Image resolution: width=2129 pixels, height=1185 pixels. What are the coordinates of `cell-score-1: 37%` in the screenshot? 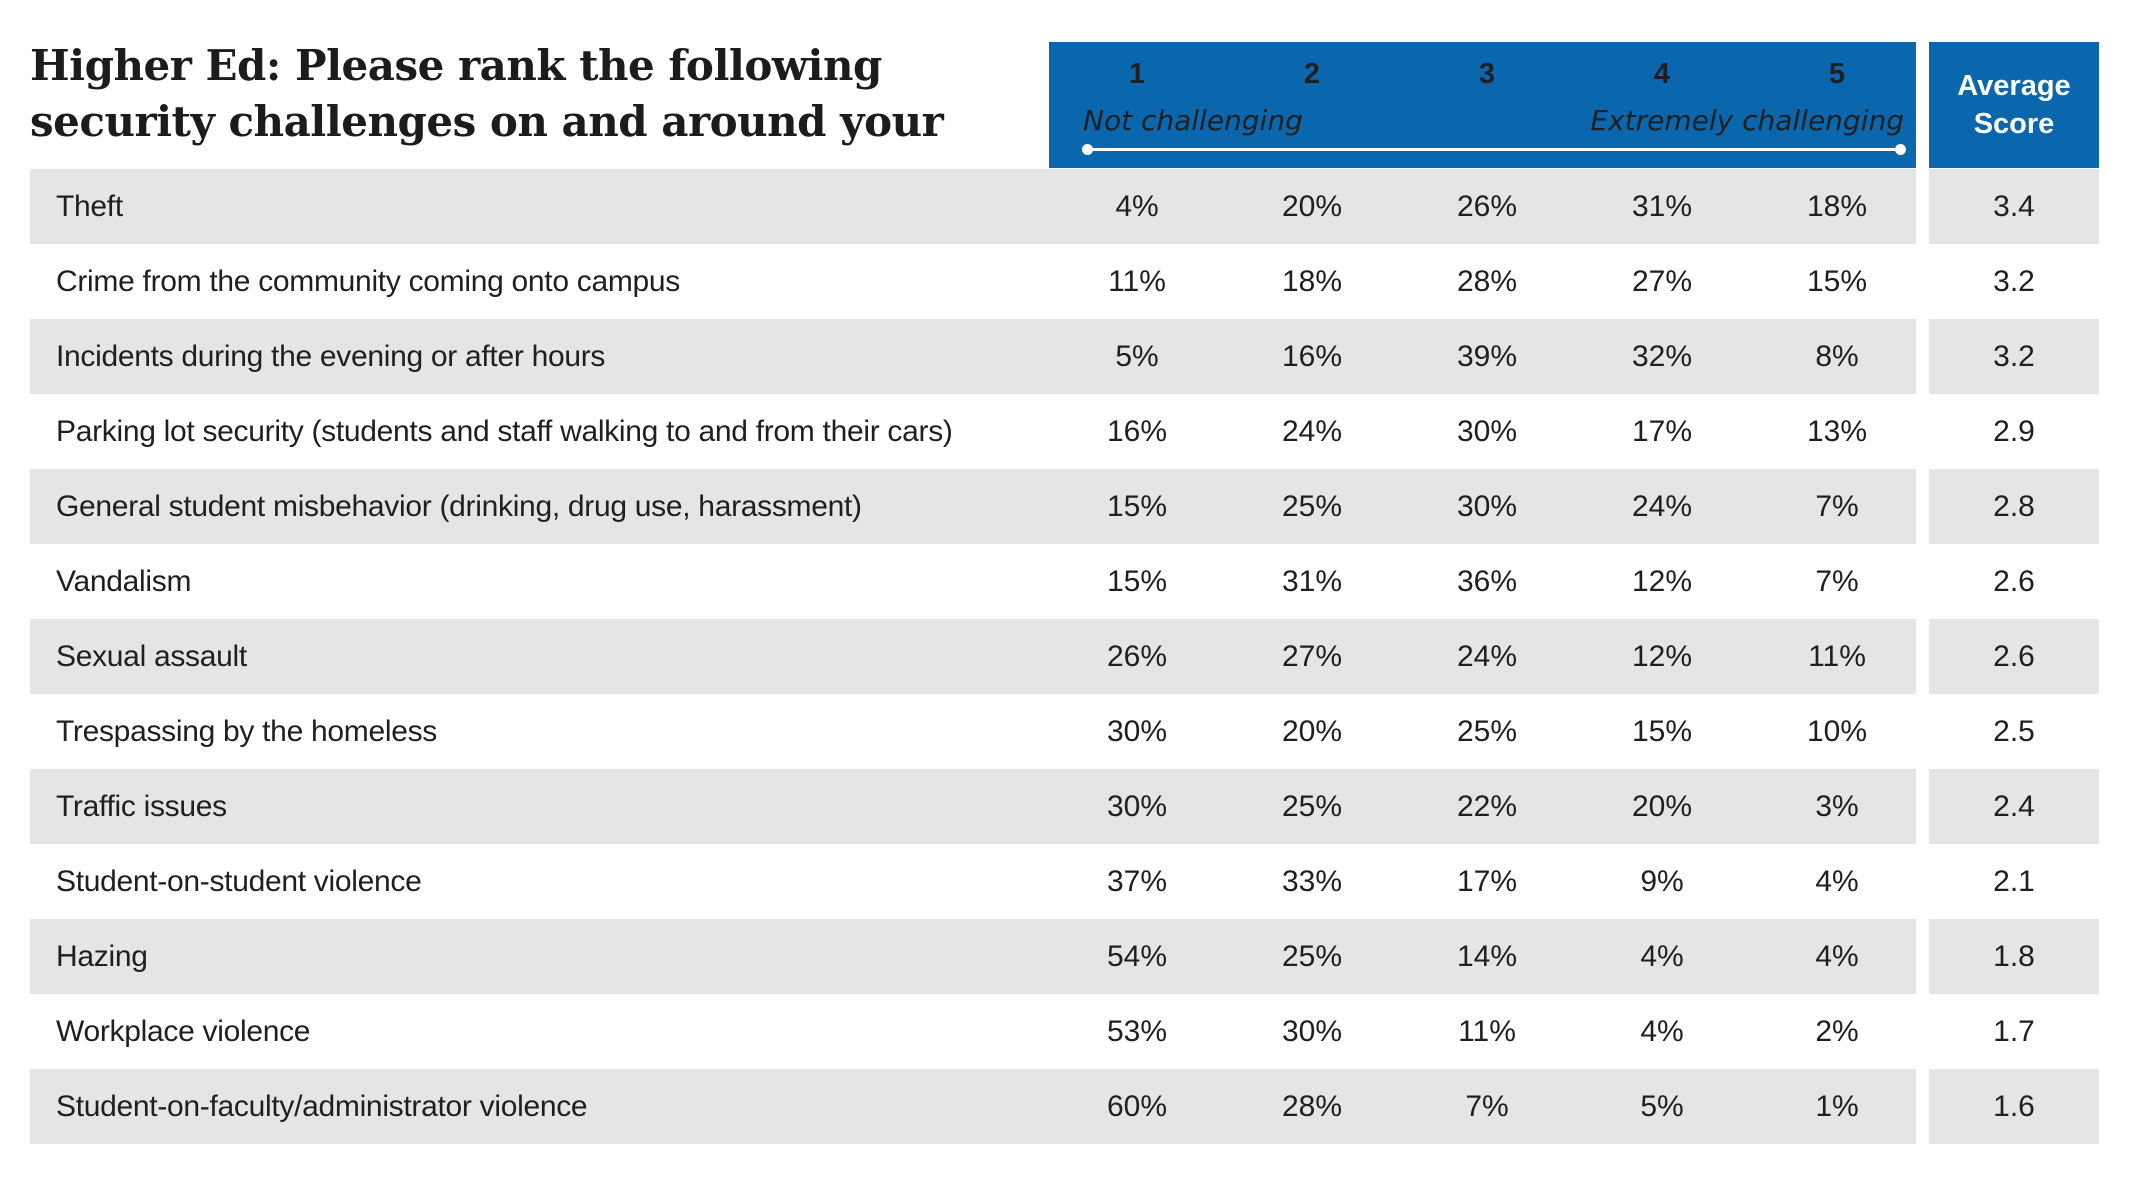 It's located at (1137, 881).